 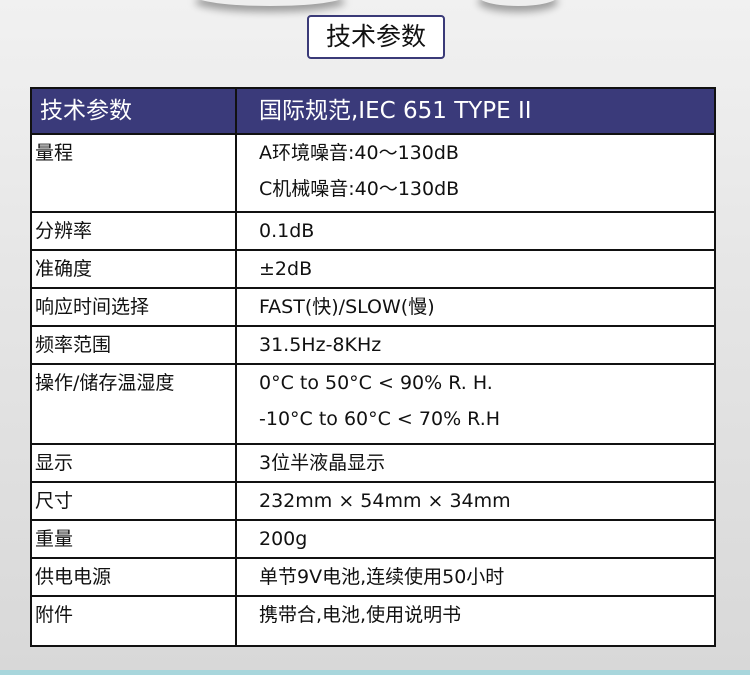 I want to click on table-row: 显示 3位半液晶显示, so click(x=373, y=463).